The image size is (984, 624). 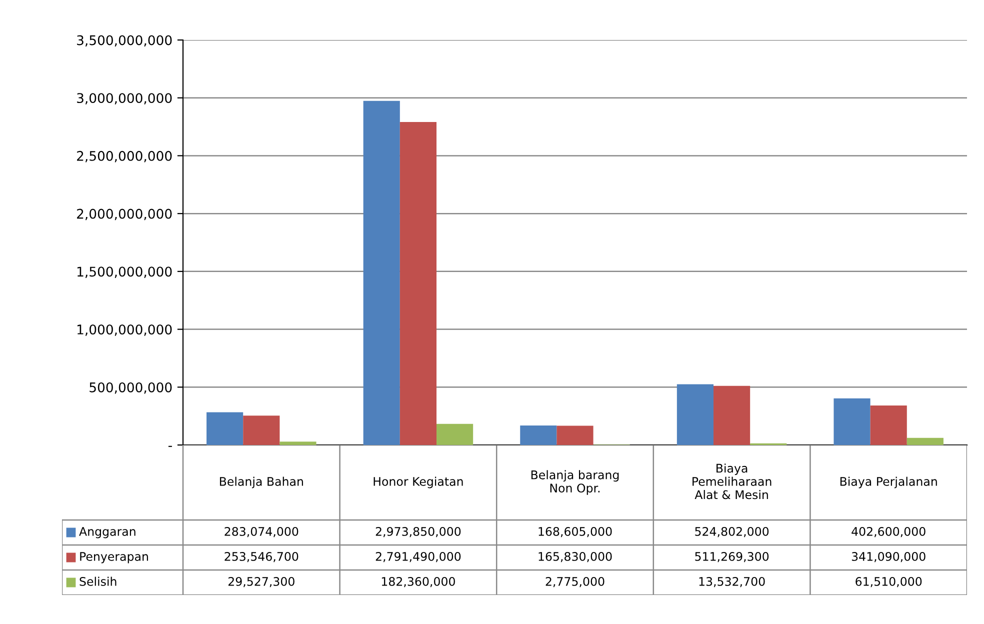 What do you see at coordinates (889, 532) in the screenshot?
I see `data-label: 402,600,000` at bounding box center [889, 532].